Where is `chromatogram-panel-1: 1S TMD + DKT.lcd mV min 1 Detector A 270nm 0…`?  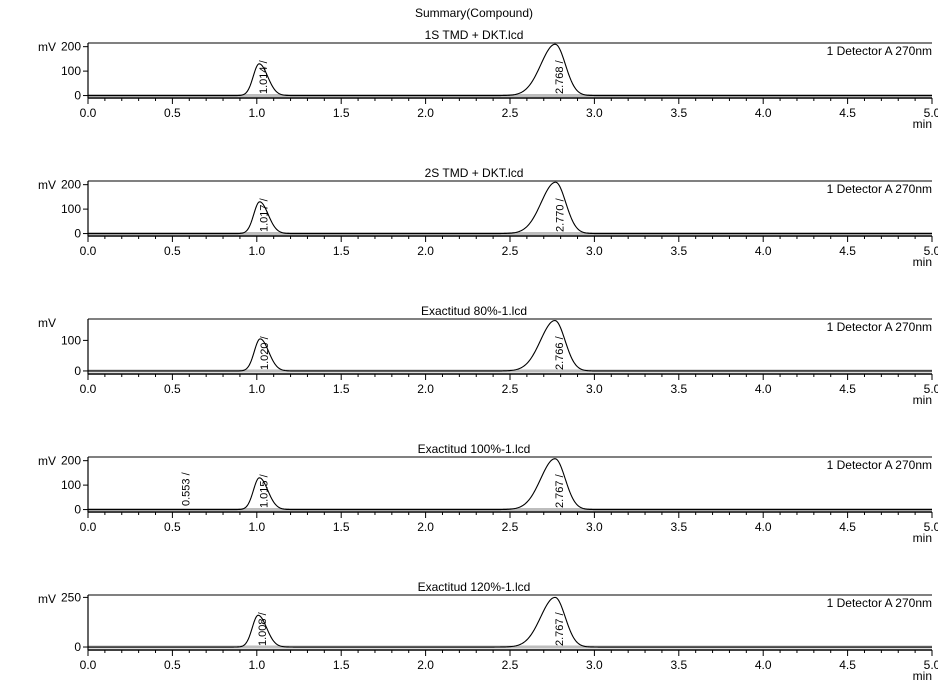 chromatogram-panel-1: 1S TMD + DKT.lcd mV min 1 Detector A 270nm 0… is located at coordinates (488, 79).